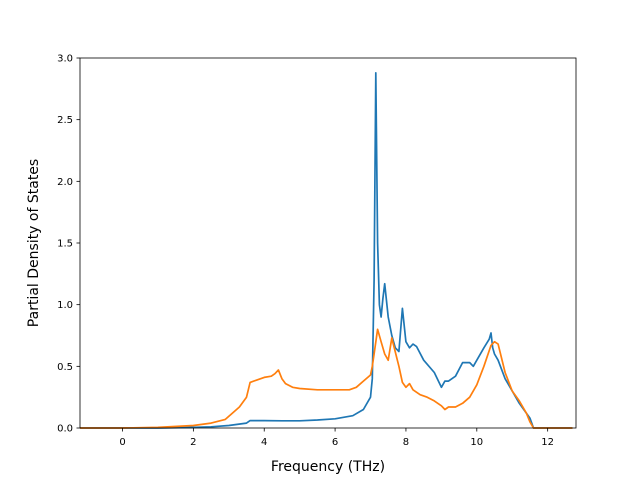 Image resolution: width=640 pixels, height=480 pixels. I want to click on y-axis-label: Partial Density of States, so click(34, 243).